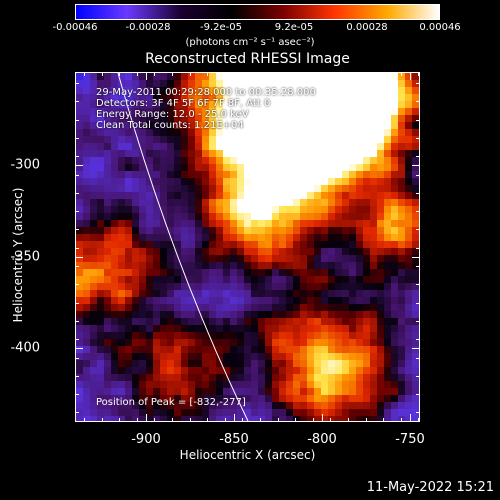  I want to click on colorbar-tick: 0.00046, so click(440, 27).